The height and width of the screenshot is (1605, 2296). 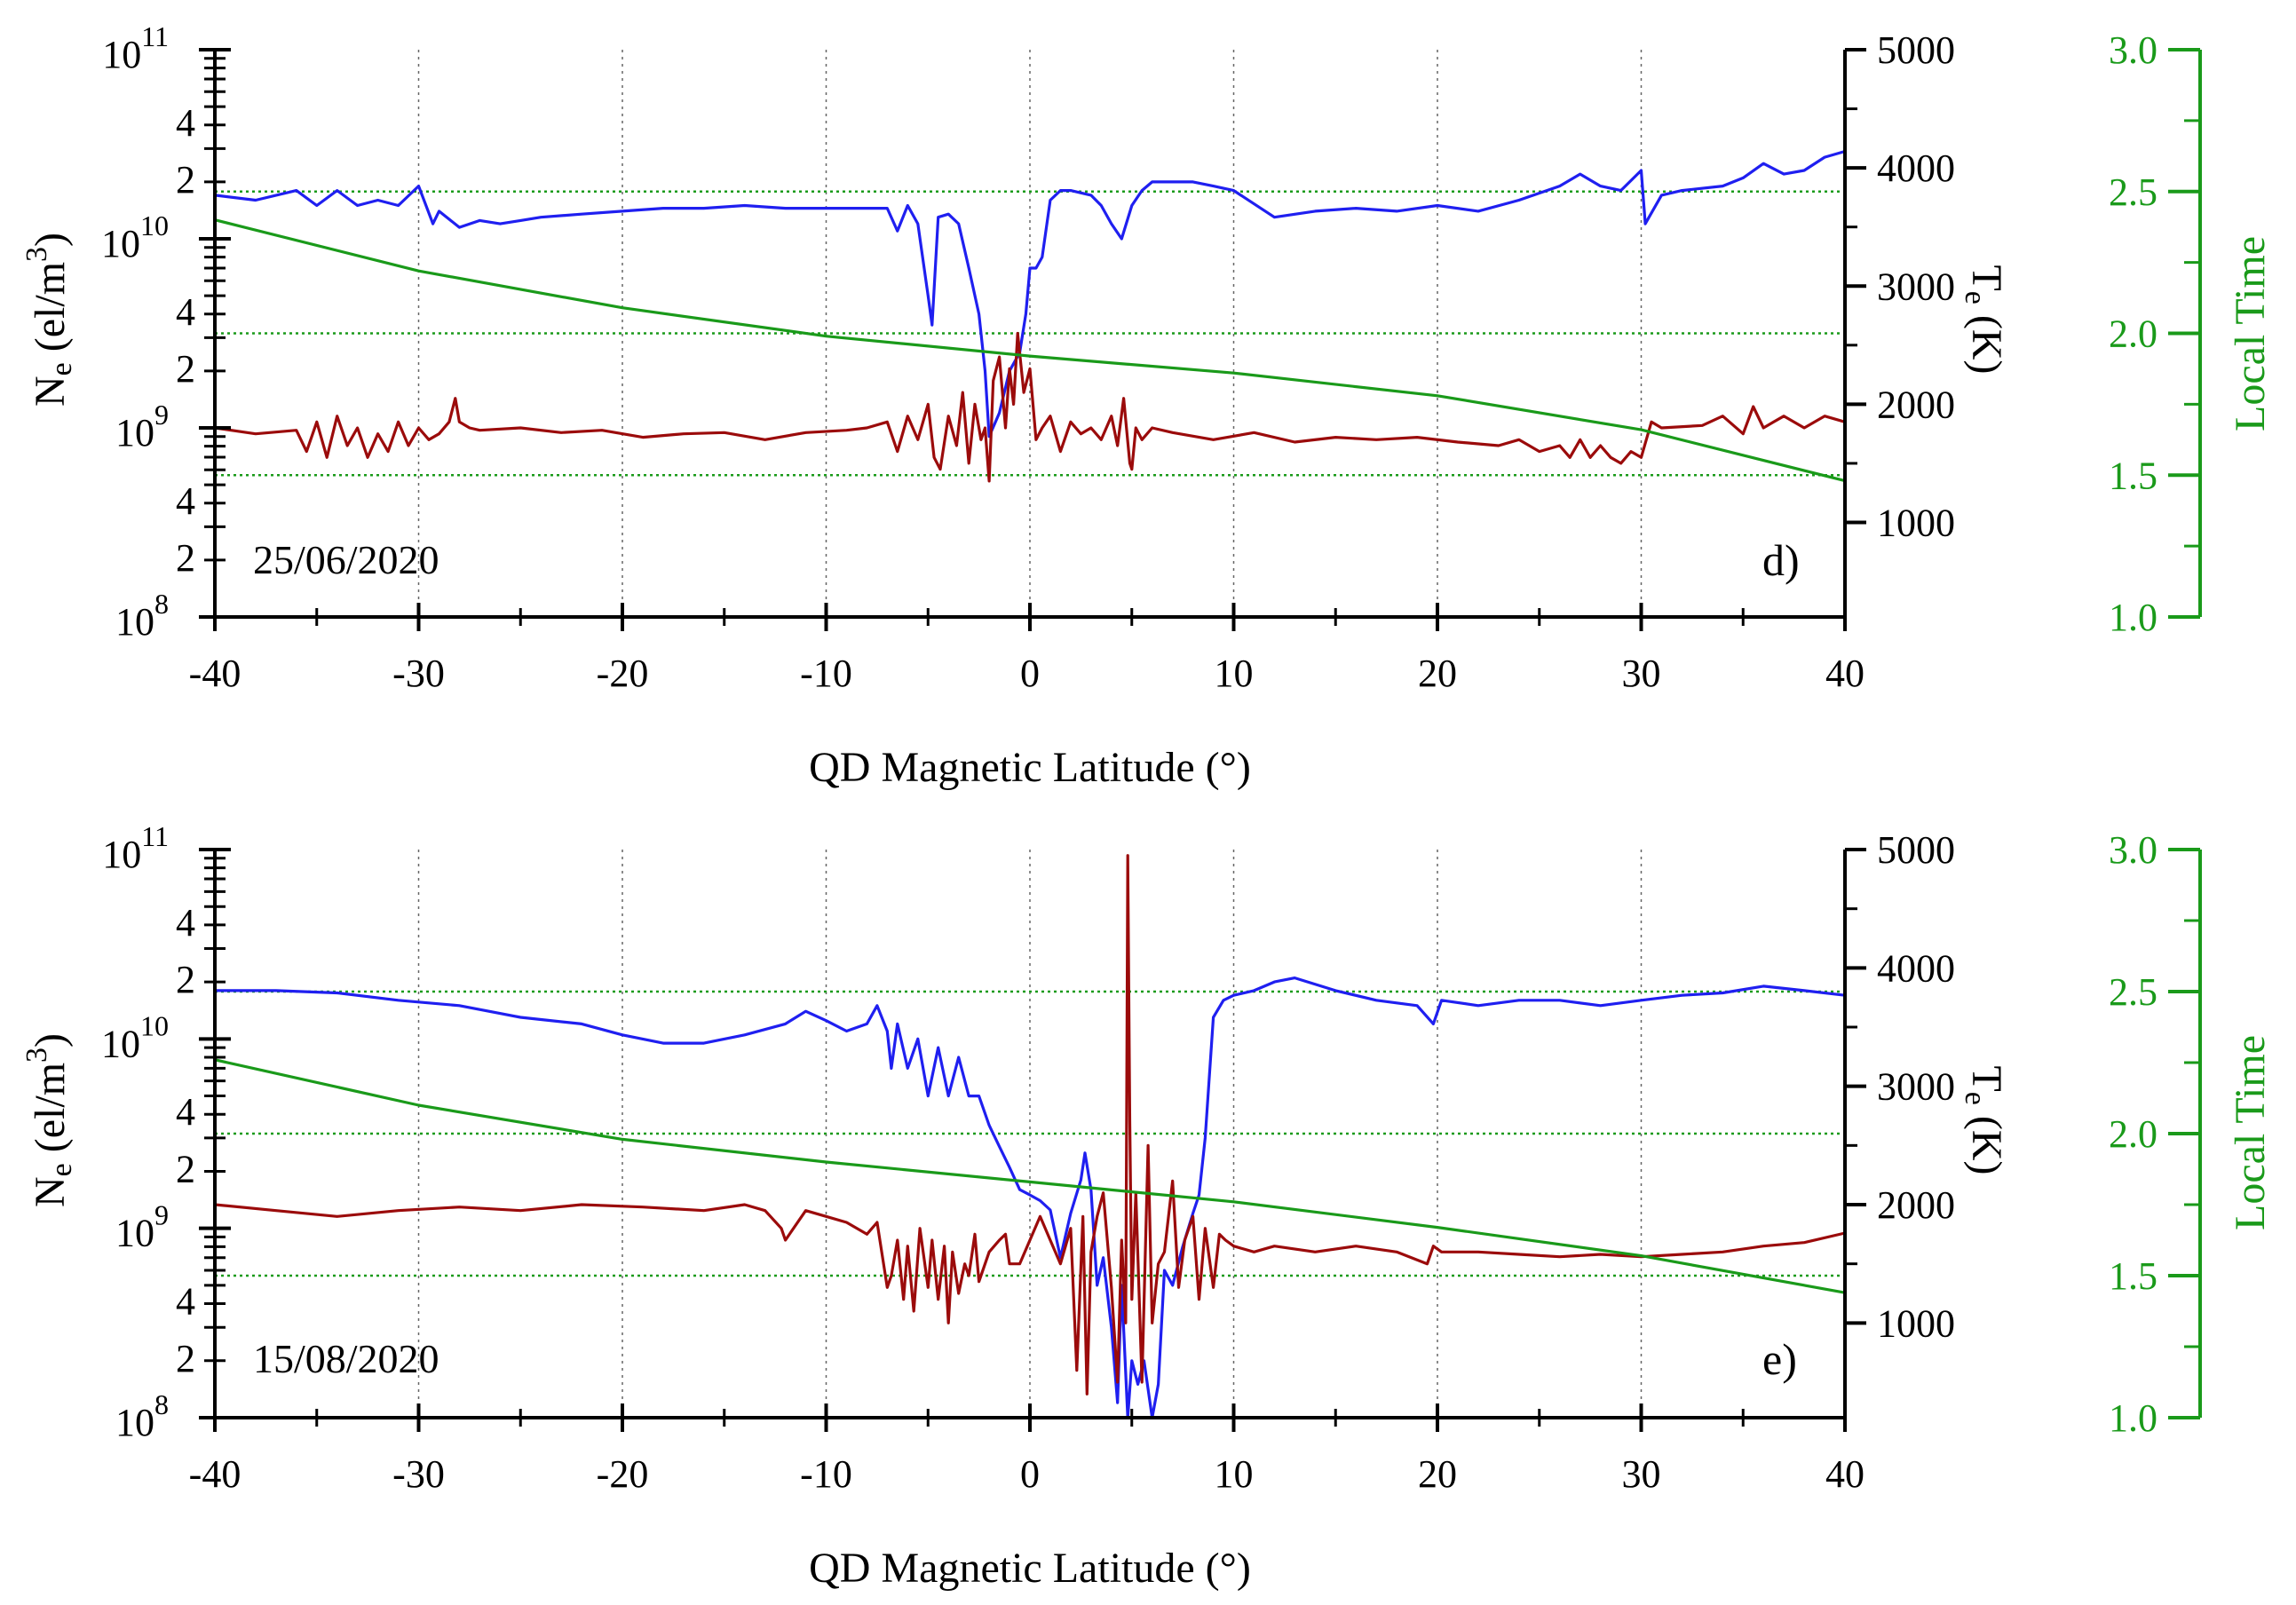 What do you see at coordinates (1916, 1087) in the screenshot?
I see `panel-e-ytick-right-label-2: 3000` at bounding box center [1916, 1087].